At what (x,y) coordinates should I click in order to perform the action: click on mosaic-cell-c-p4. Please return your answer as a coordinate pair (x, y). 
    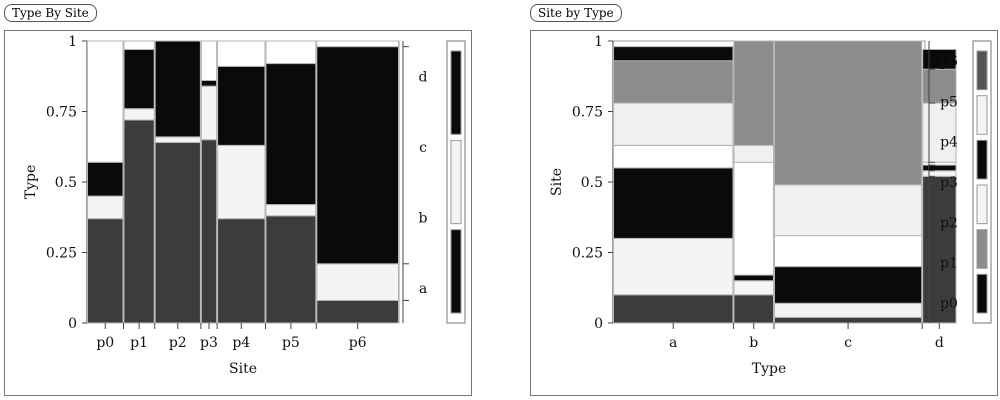
    Looking at the image, I should click on (241, 105).